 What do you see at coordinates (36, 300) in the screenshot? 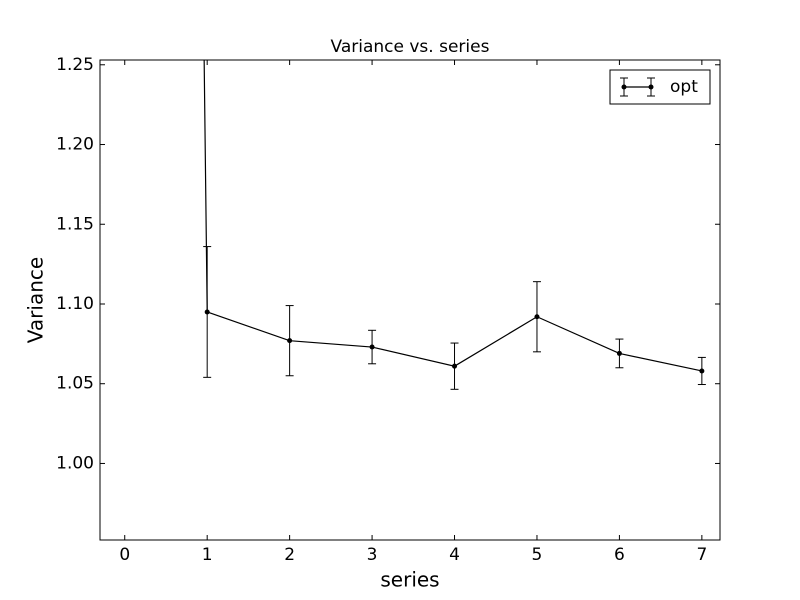
I see `y-axis-label: Variance` at bounding box center [36, 300].